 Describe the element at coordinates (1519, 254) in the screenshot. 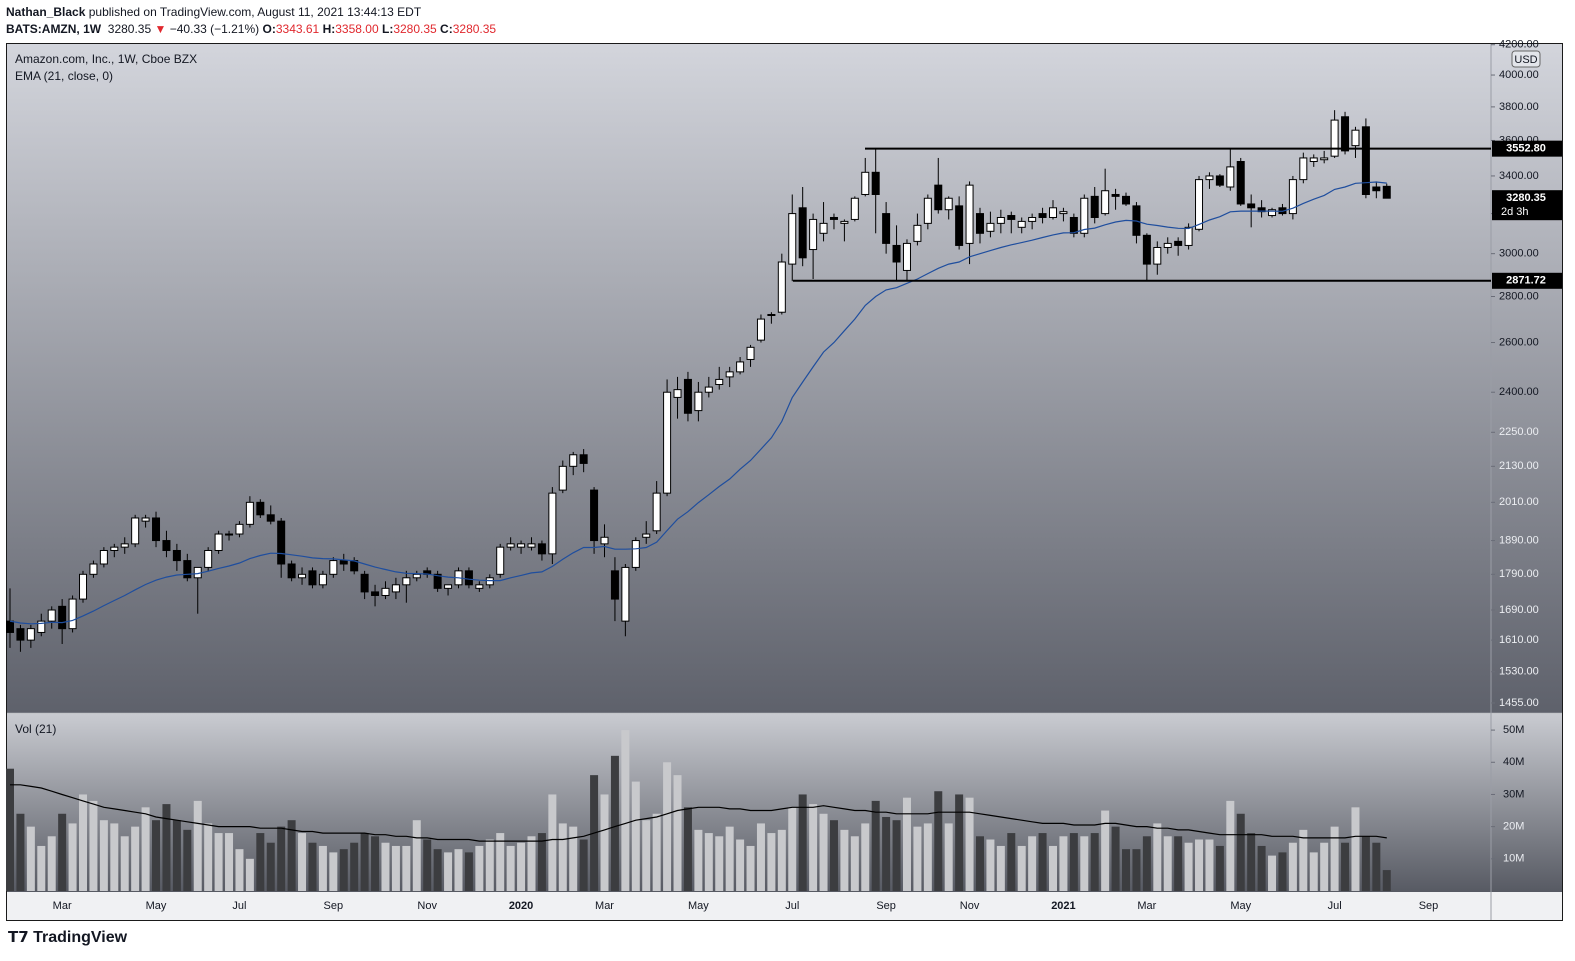

I see `y-tick-label: 3000.00` at that location.